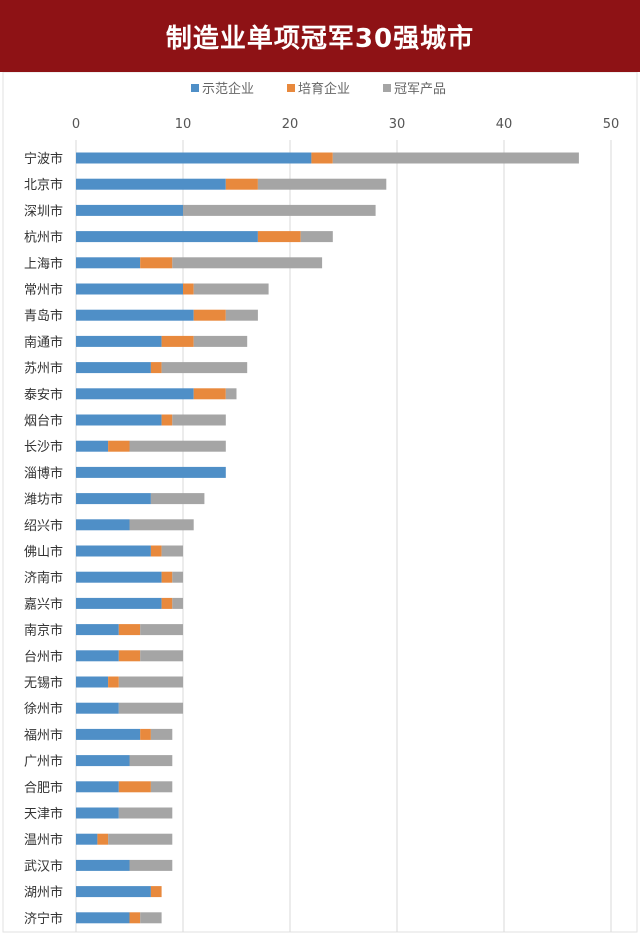  I want to click on x-tick-label: 50, so click(611, 124).